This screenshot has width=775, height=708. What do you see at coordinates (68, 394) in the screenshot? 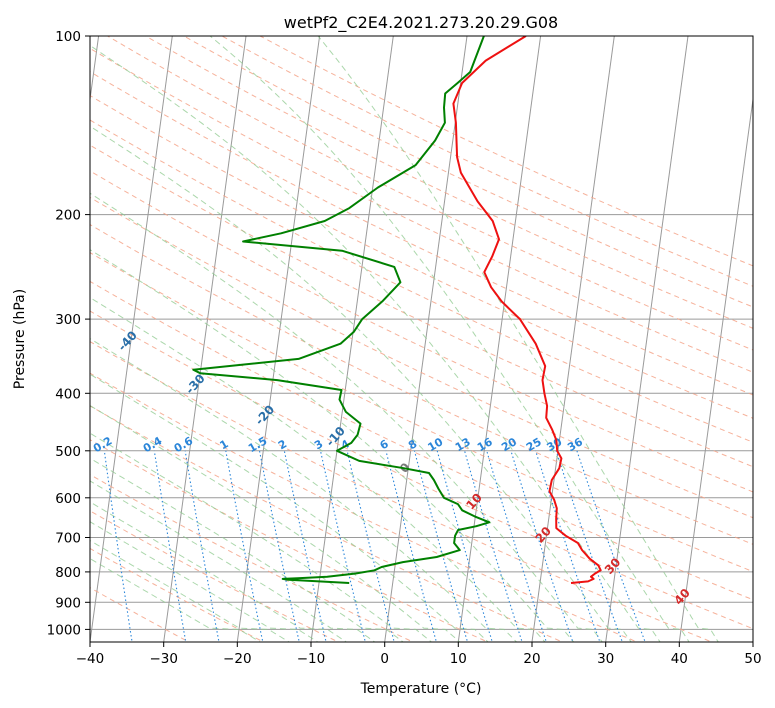
I see `y-tick-label: 400` at bounding box center [68, 394].